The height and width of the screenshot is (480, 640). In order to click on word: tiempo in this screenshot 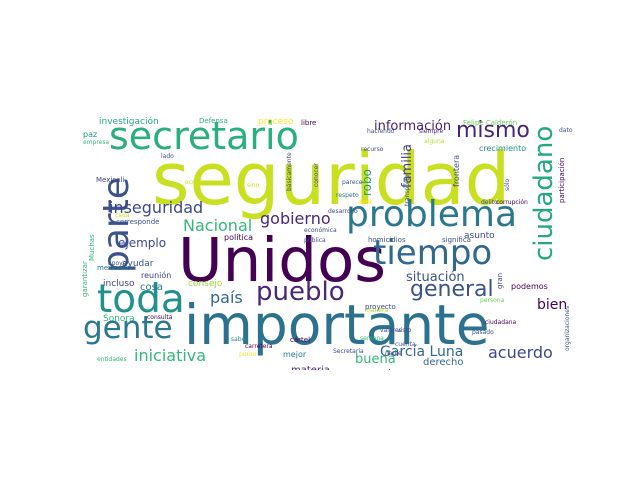, I will do `click(433, 253)`.